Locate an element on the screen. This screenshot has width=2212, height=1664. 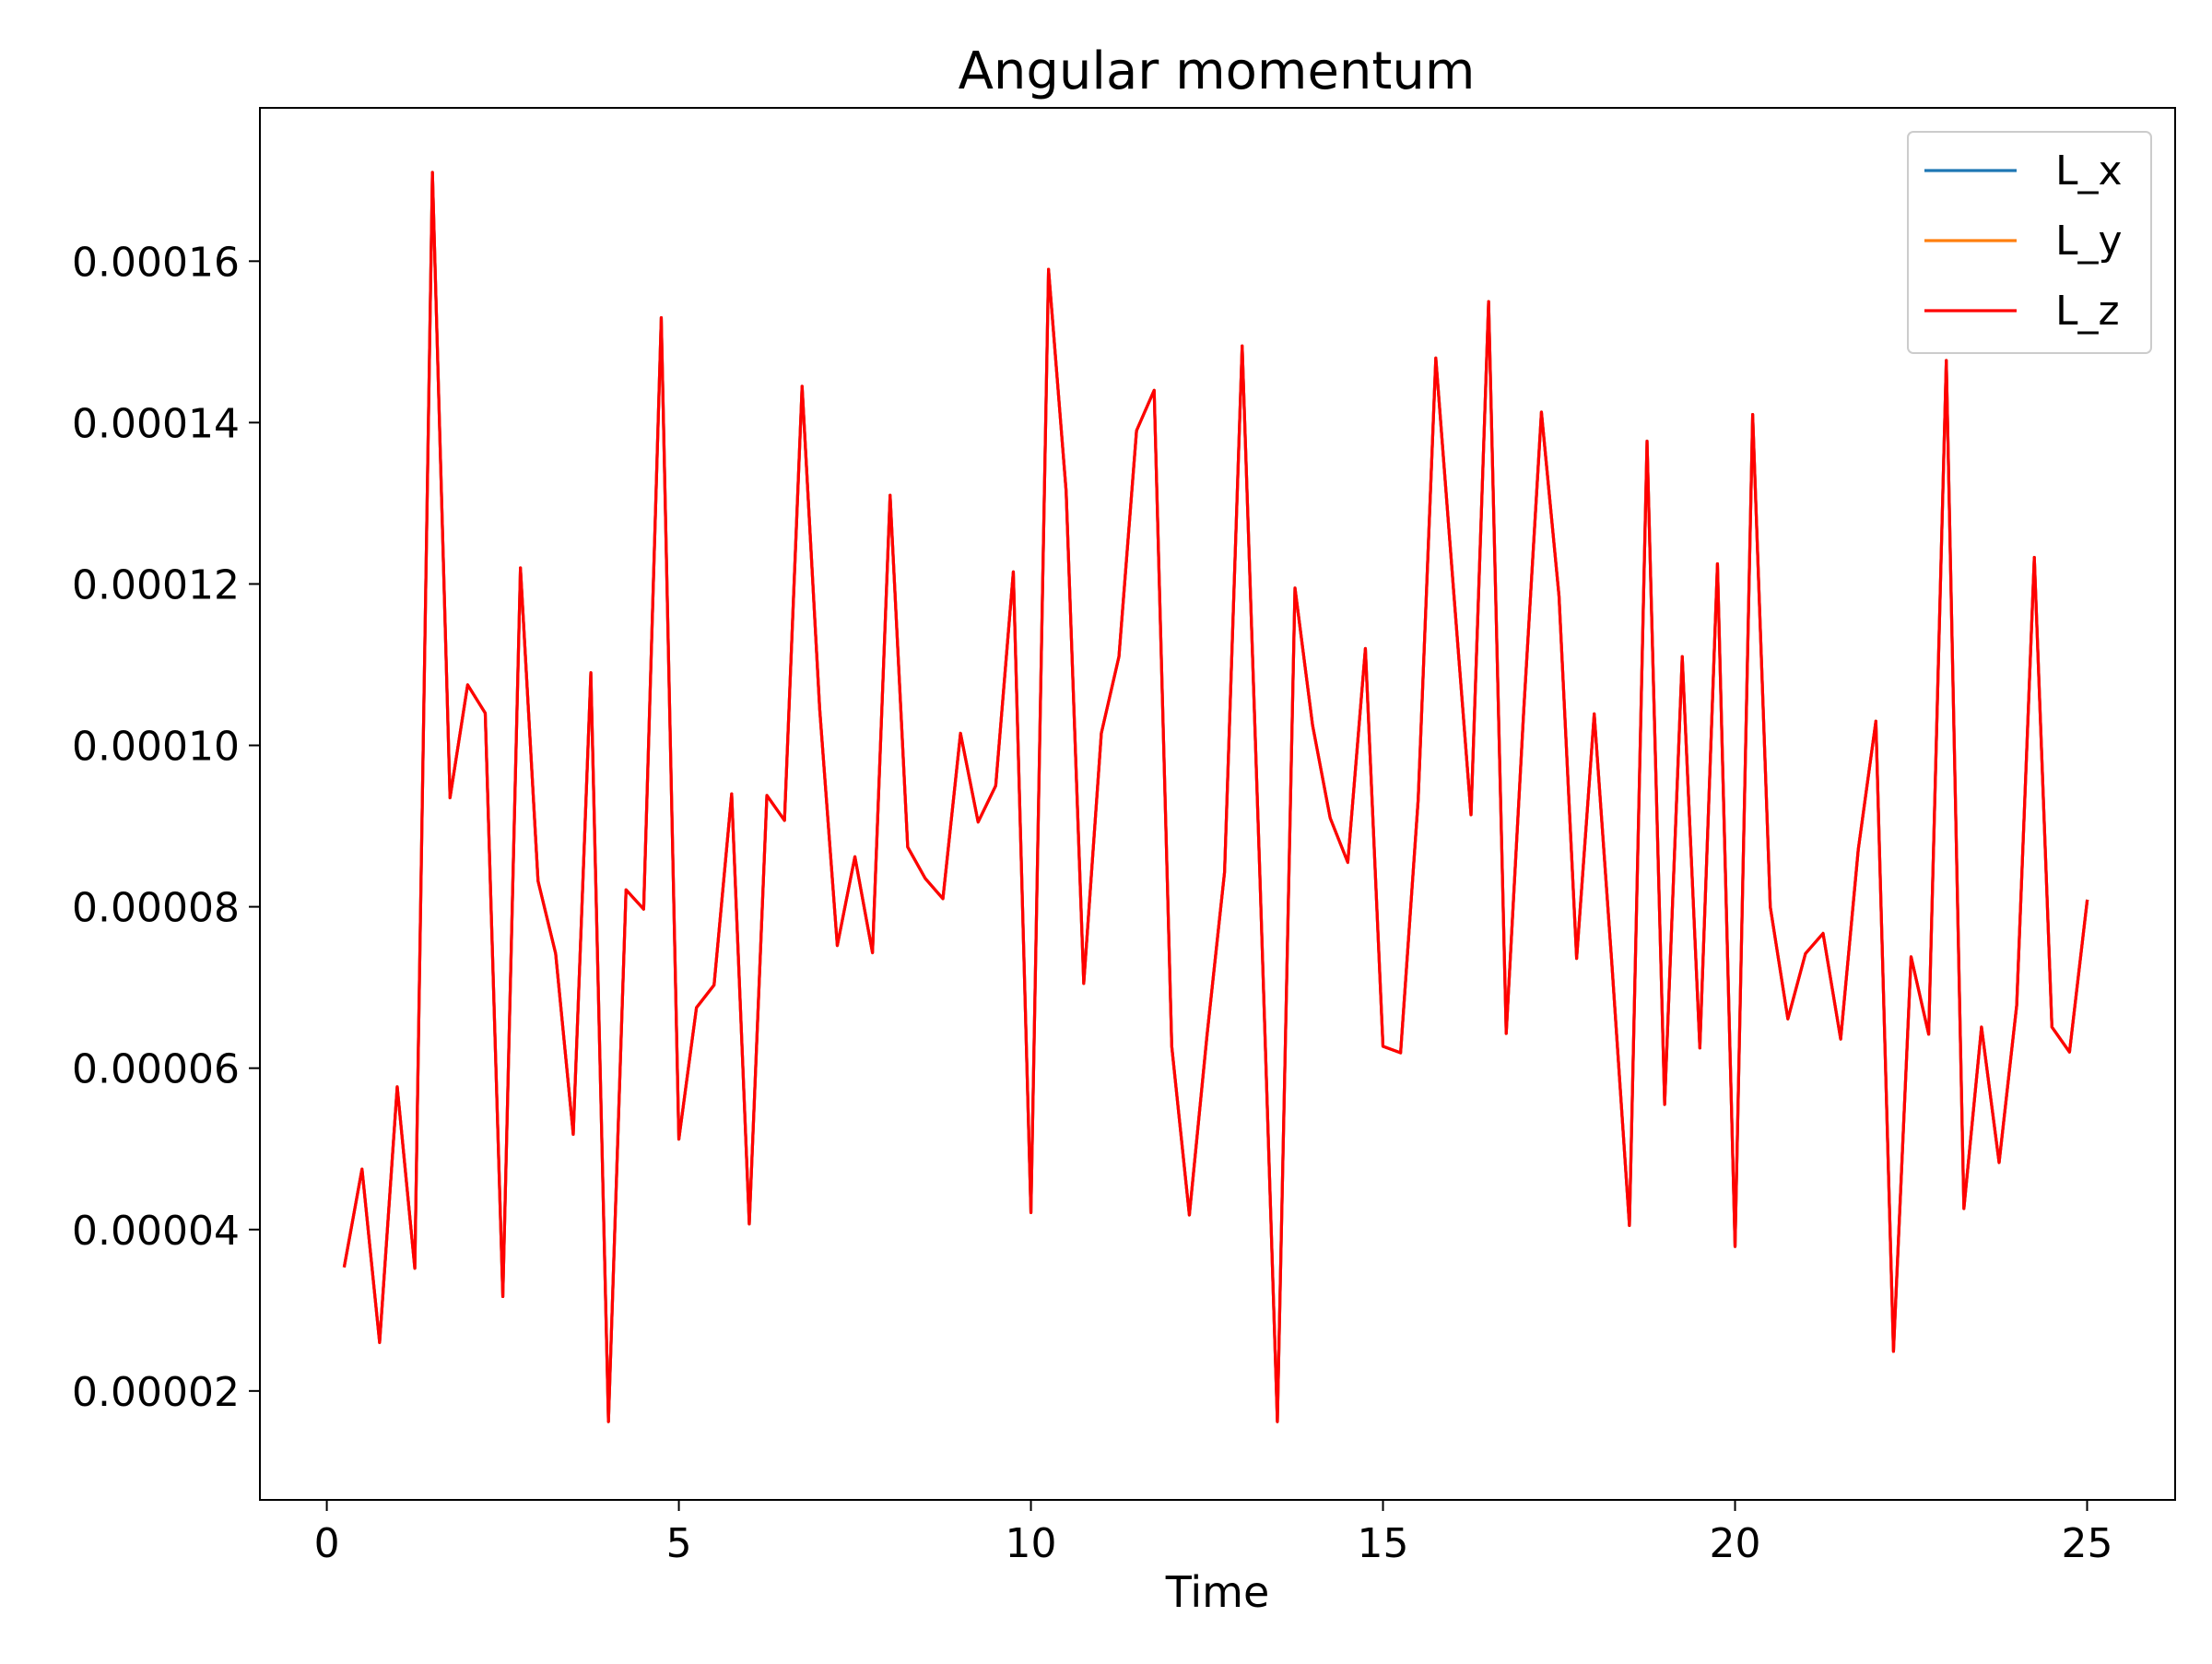
legend-label: L_y is located at coordinates (2089, 241).